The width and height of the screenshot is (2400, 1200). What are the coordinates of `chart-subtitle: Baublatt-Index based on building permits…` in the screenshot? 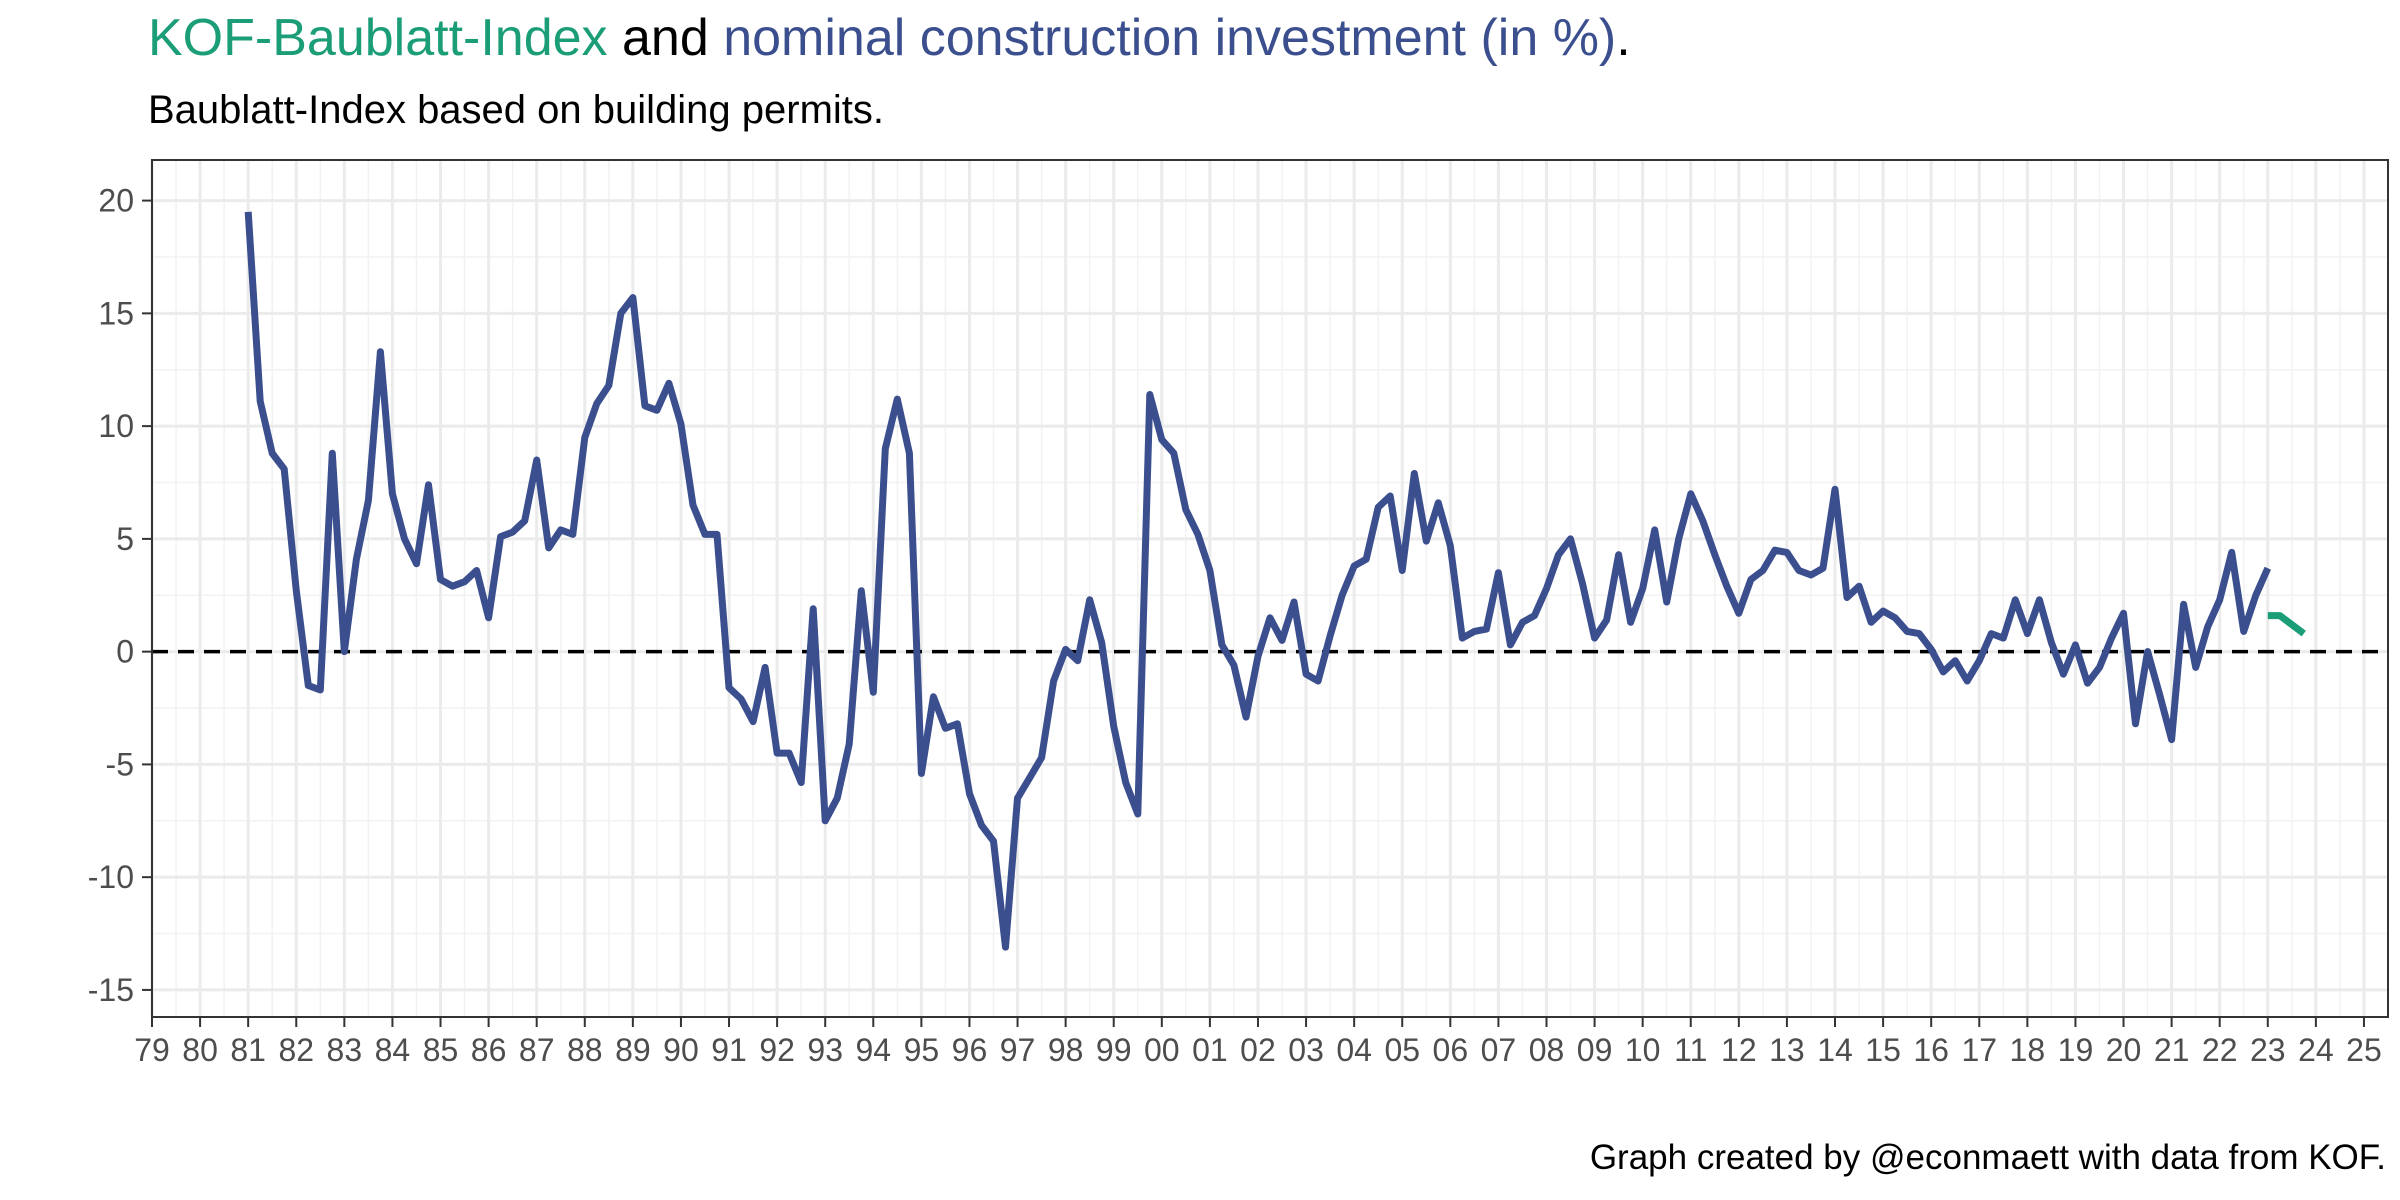 It's located at (516, 110).